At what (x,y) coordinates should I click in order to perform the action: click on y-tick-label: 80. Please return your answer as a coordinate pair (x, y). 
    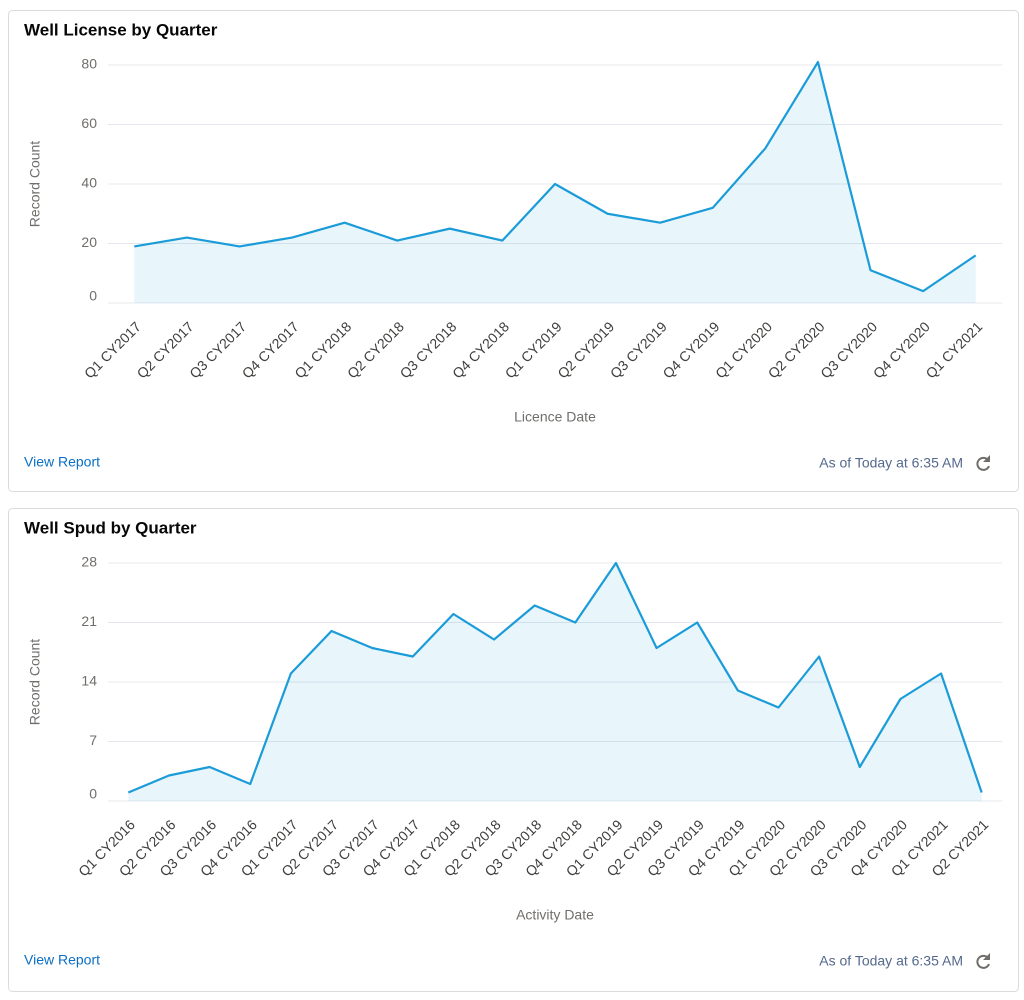
    Looking at the image, I should click on (89, 64).